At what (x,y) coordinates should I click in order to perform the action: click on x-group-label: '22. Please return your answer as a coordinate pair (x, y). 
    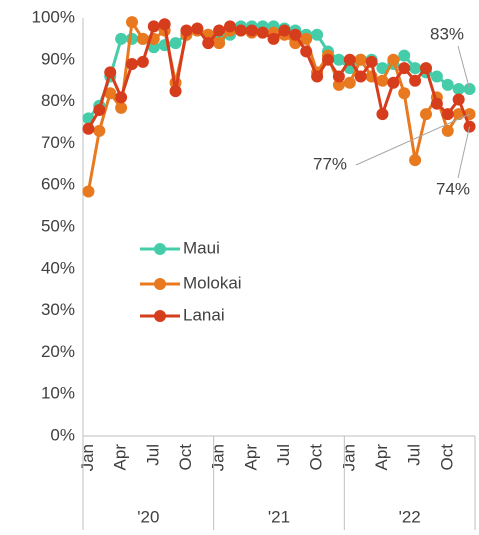
    Looking at the image, I should click on (410, 516).